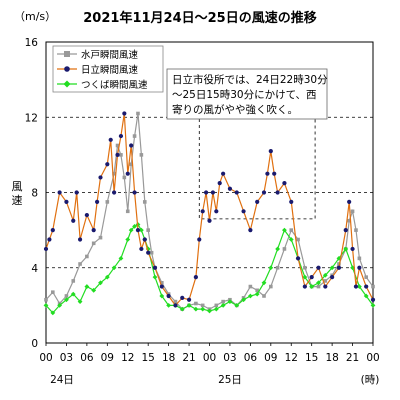  What do you see at coordinates (250, 79) in the screenshot?
I see `annotation-line-1: 日立市役所では、24日22時30分` at bounding box center [250, 79].